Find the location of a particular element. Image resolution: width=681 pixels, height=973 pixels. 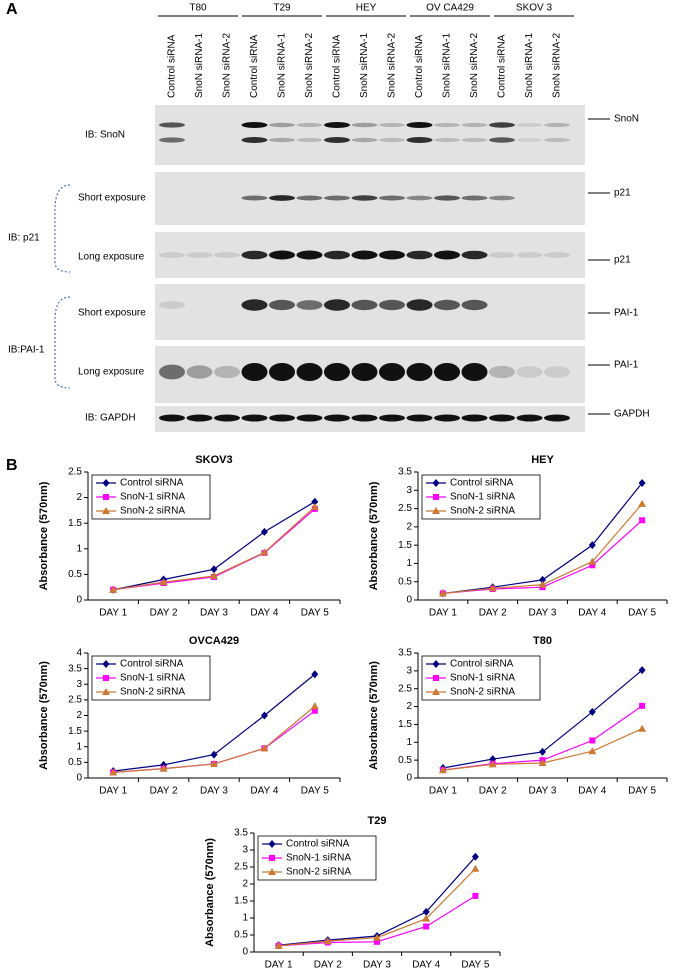

y-tick-label: 1 is located at coordinates (245, 918).